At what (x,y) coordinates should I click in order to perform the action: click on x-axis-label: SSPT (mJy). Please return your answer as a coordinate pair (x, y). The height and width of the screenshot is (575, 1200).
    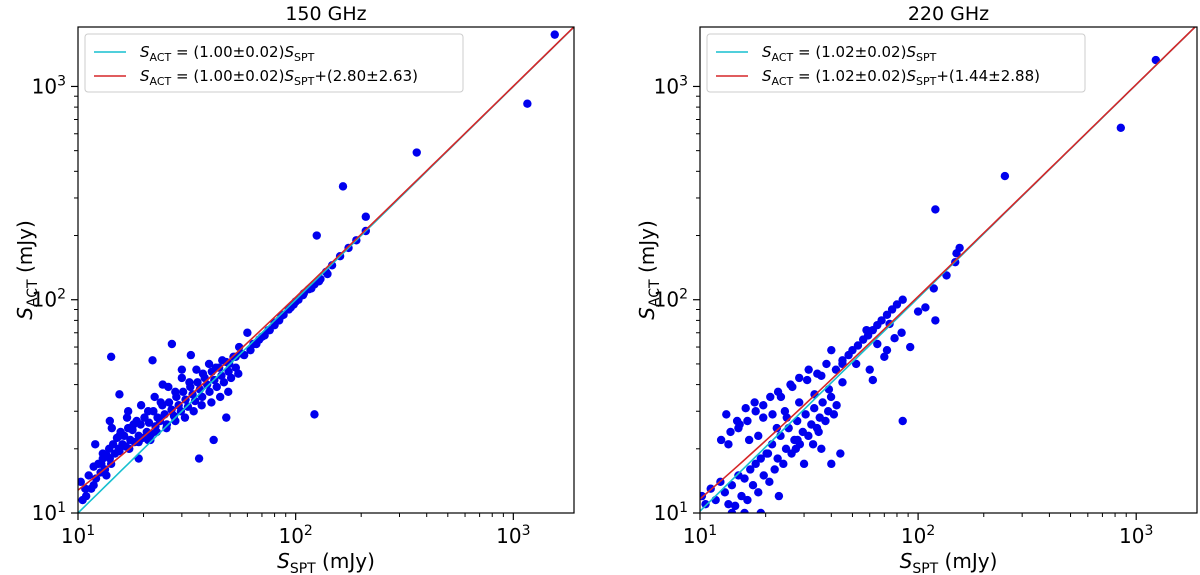
    Looking at the image, I should click on (949, 562).